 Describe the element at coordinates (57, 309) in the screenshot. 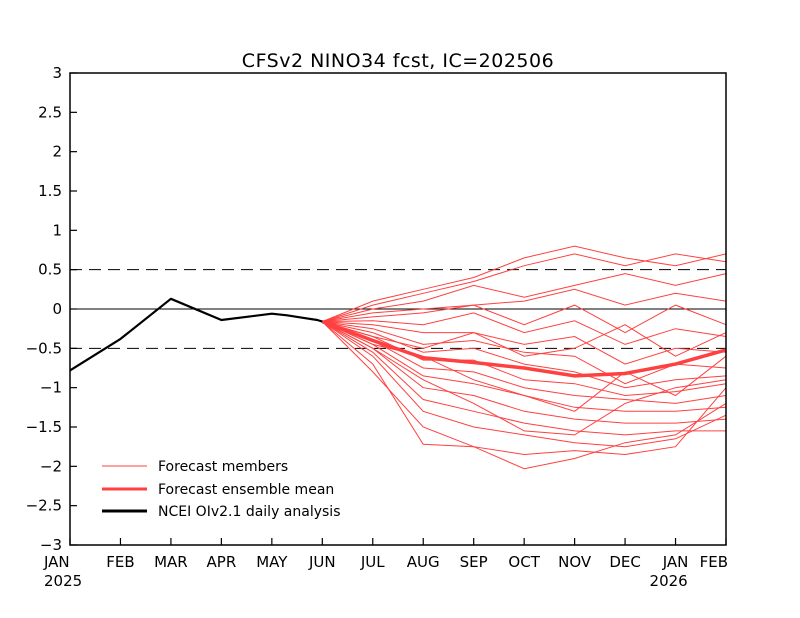

I see `y-tick-label: 0` at that location.